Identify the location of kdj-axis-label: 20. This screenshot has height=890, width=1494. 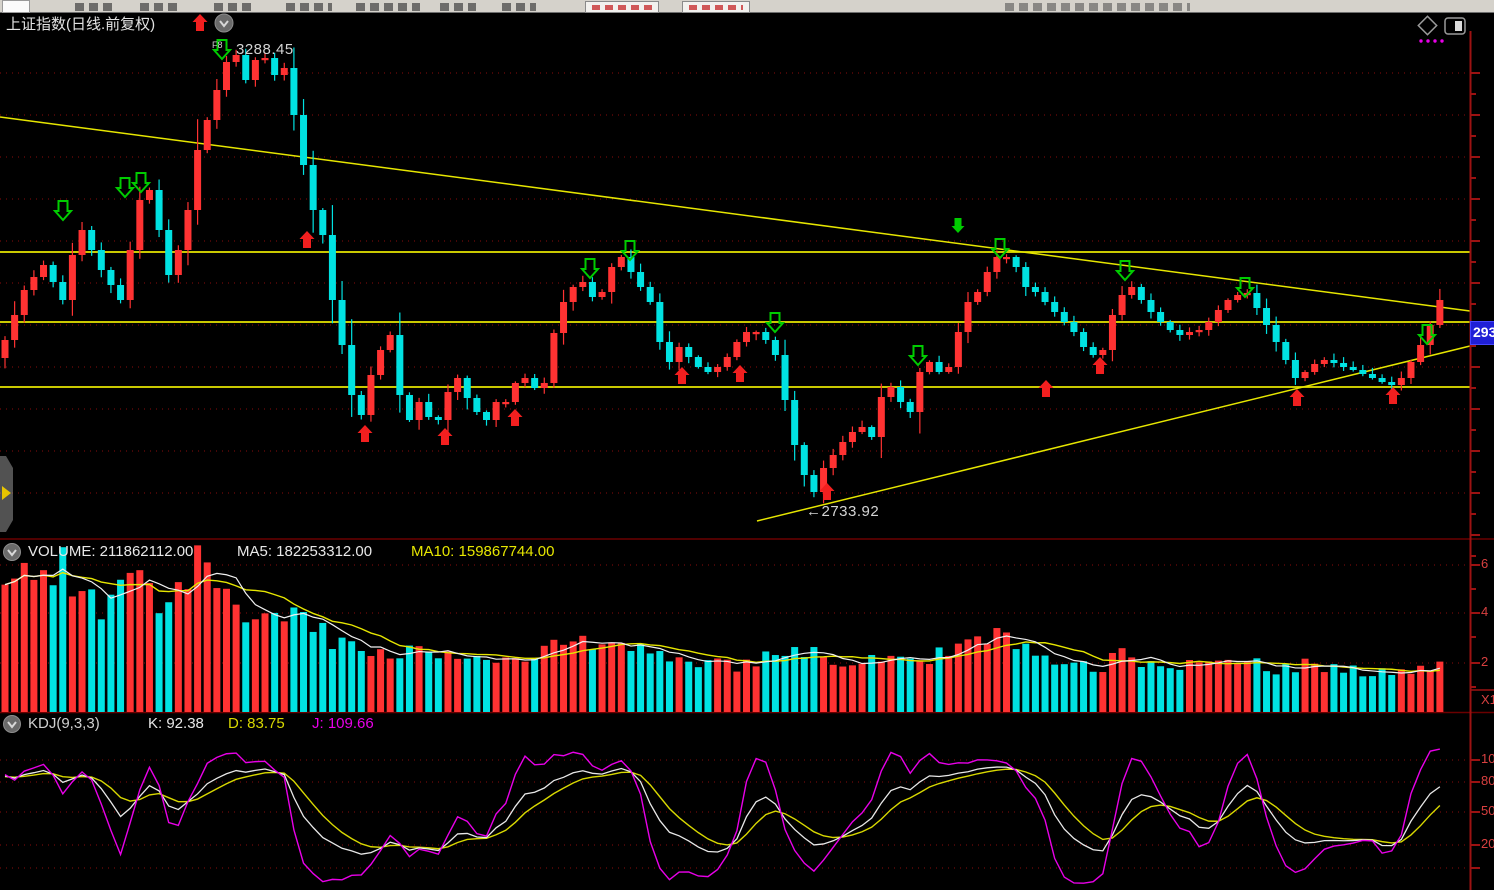
(1487, 843).